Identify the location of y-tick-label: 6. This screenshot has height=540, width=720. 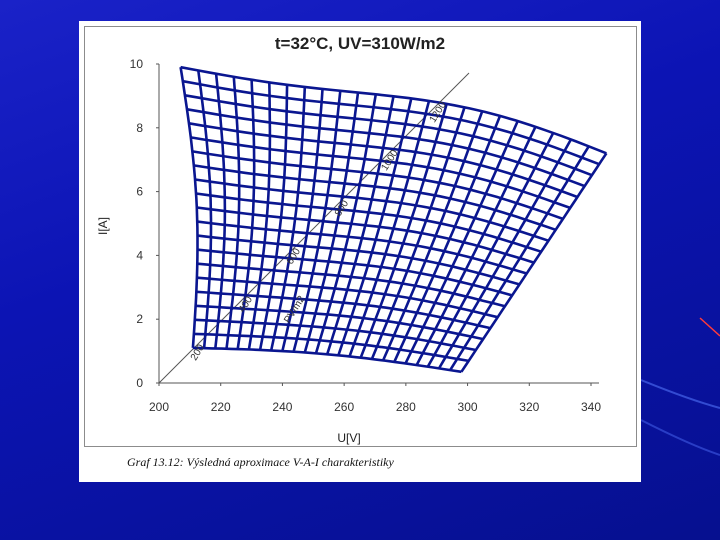
(139, 192).